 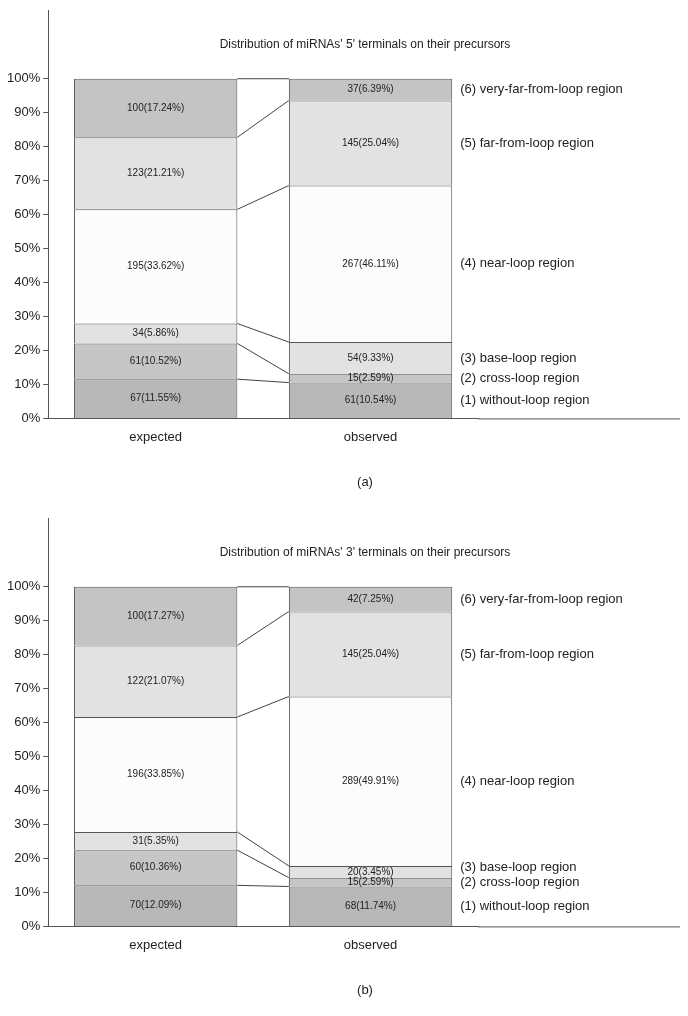 What do you see at coordinates (155, 333) in the screenshot?
I see `data-label: 34(5.86%)` at bounding box center [155, 333].